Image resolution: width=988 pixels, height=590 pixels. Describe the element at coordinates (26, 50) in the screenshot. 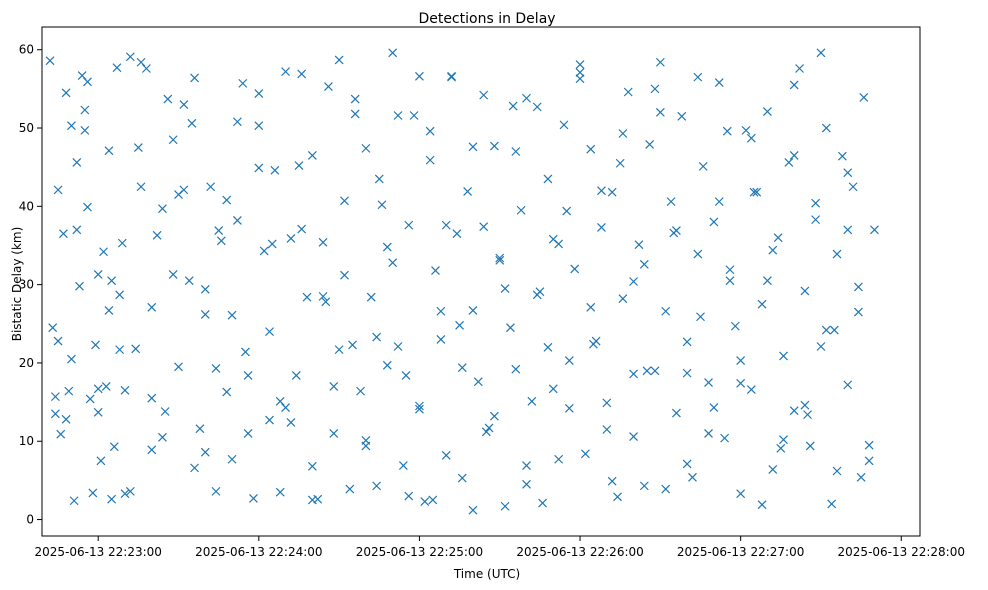

I see `y-tick-label: 60` at that location.